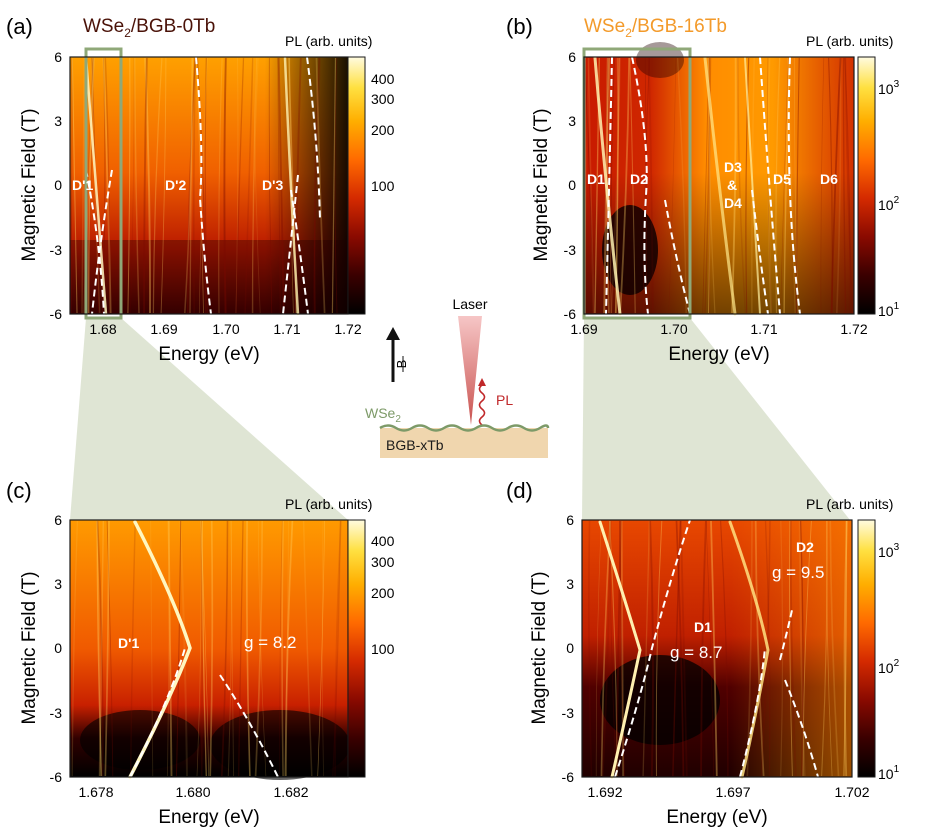 The height and width of the screenshot is (830, 927). I want to click on yticks-a: 6 3 0 -3 -6, so click(56, 185).